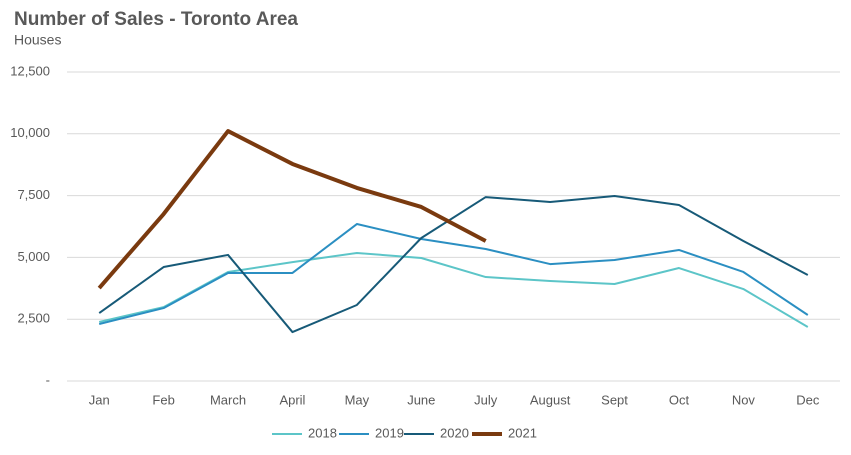  Describe the element at coordinates (453, 289) in the screenshot. I see `series-line` at that location.